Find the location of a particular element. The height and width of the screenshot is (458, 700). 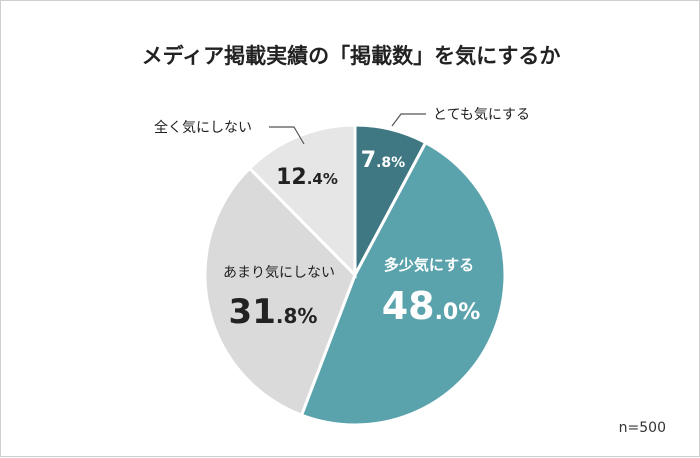

slice-not-much is located at coordinates (280, 292).